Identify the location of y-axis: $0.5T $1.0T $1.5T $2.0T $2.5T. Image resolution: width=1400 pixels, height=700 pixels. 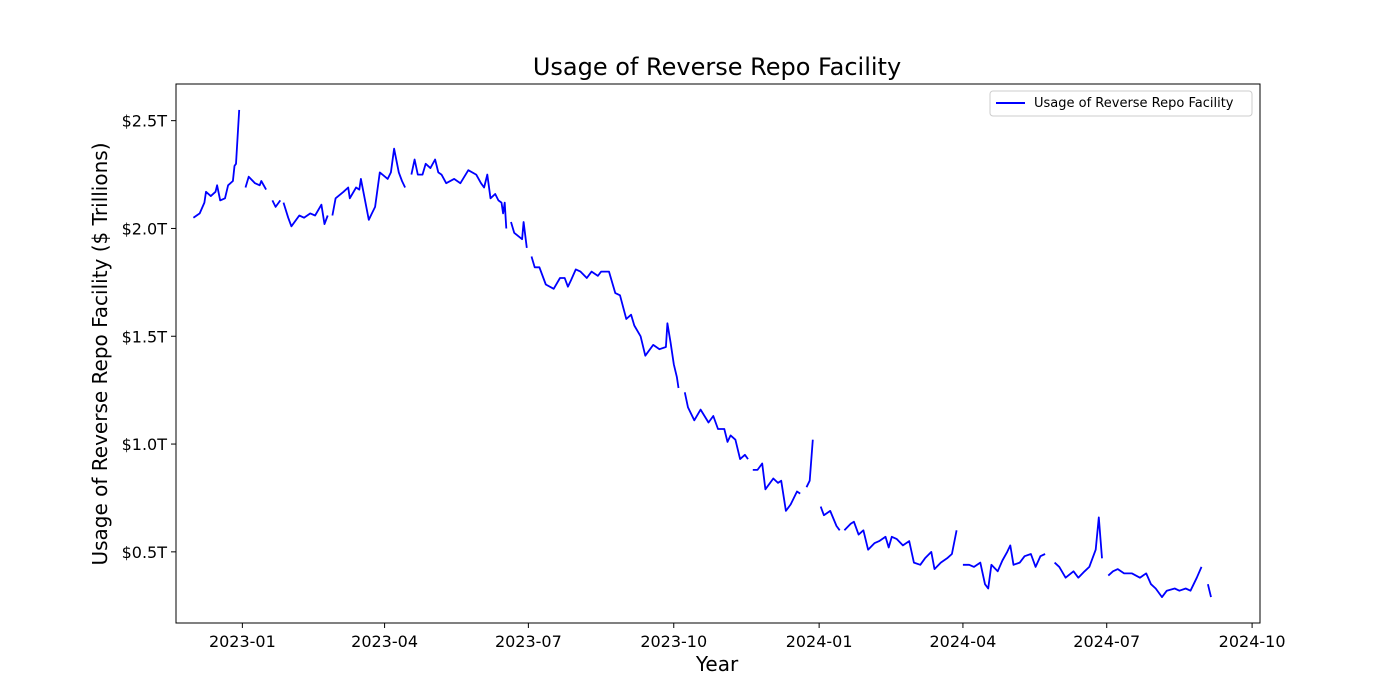
(149, 337).